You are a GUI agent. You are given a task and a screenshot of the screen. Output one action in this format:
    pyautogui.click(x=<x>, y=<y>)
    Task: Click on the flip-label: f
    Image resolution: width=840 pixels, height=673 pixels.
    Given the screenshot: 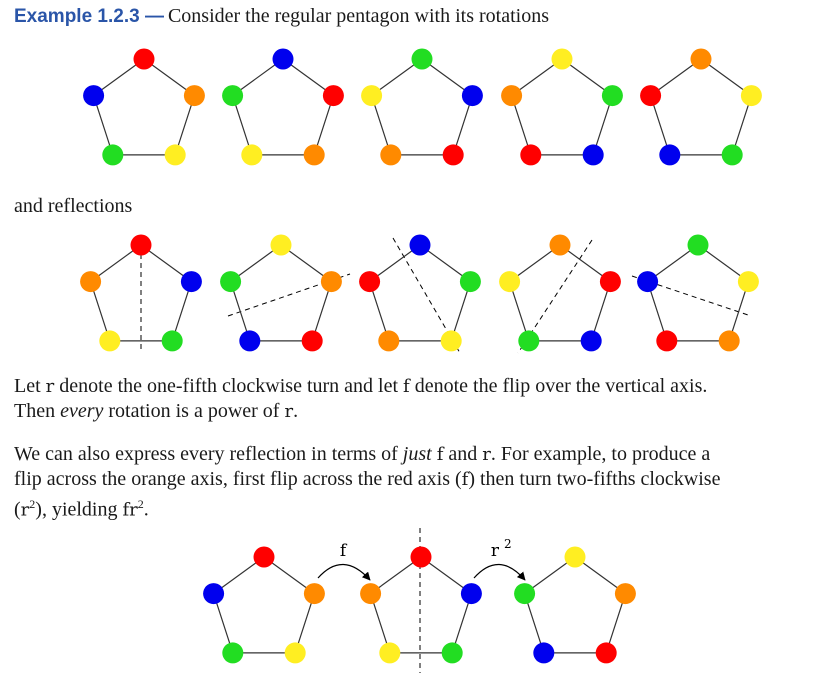 What is the action you would take?
    pyautogui.click(x=344, y=551)
    